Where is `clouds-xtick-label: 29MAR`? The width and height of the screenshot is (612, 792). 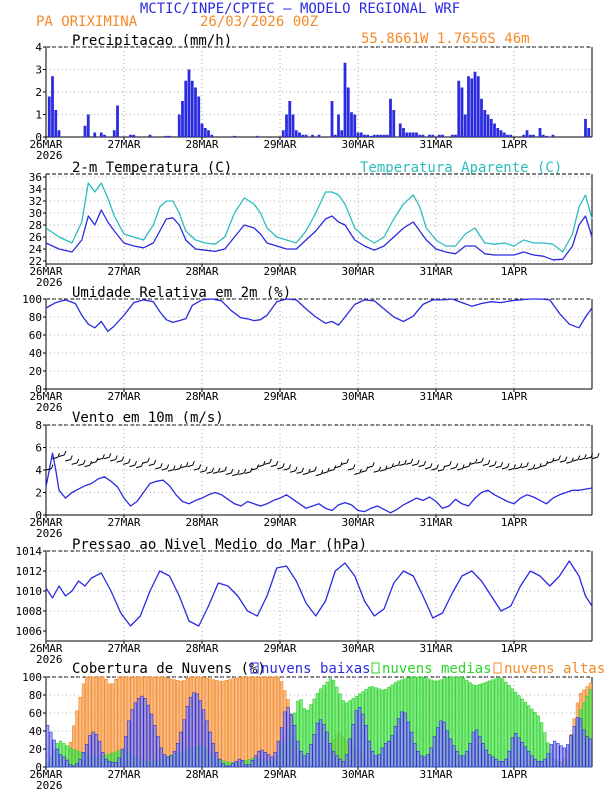
clouds-xtick-label: 29MAR is located at coordinates (279, 774).